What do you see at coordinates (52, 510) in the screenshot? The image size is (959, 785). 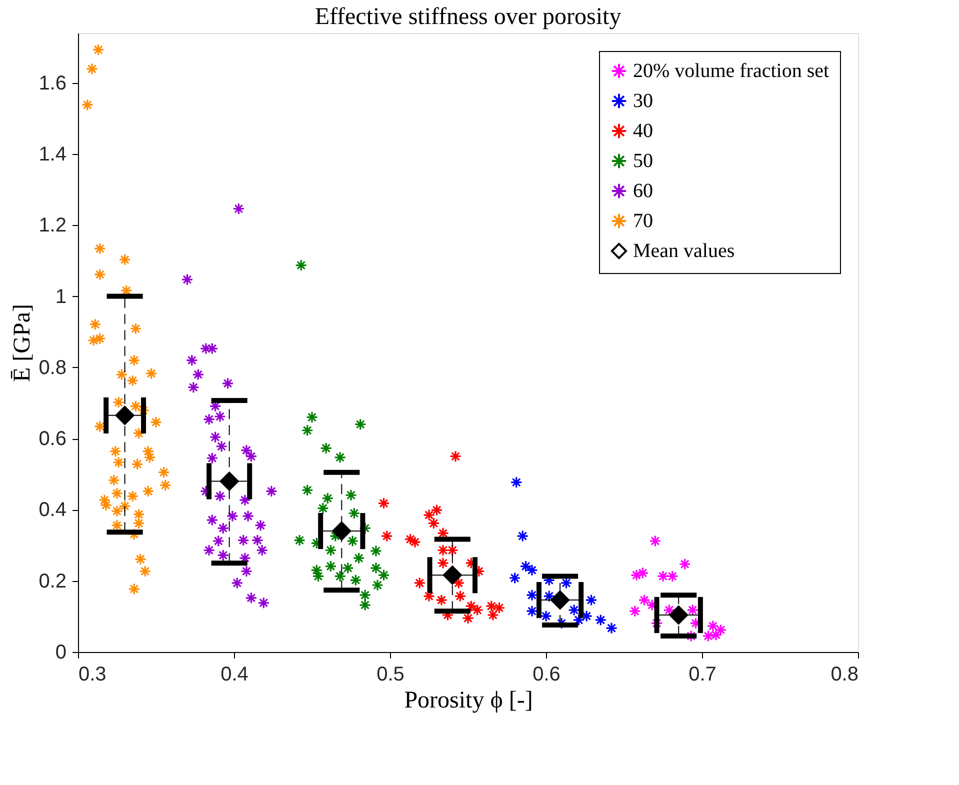 I see `y-tick-label: 0.4` at bounding box center [52, 510].